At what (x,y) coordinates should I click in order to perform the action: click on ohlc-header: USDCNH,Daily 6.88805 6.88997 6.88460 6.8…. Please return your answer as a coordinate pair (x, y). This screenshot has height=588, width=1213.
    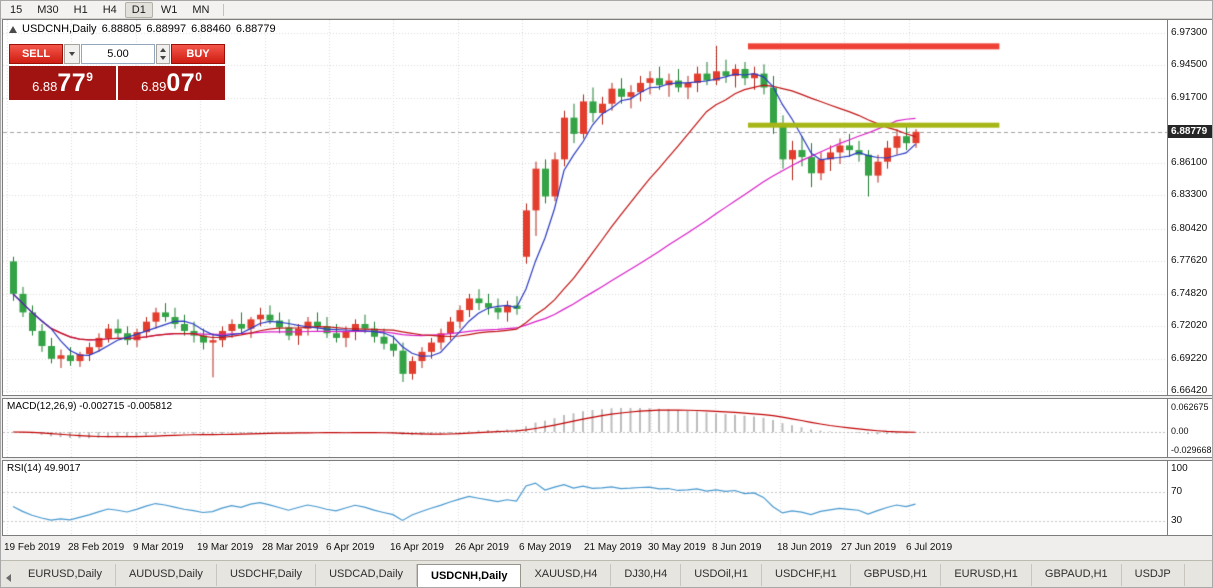
    Looking at the image, I should click on (142, 29).